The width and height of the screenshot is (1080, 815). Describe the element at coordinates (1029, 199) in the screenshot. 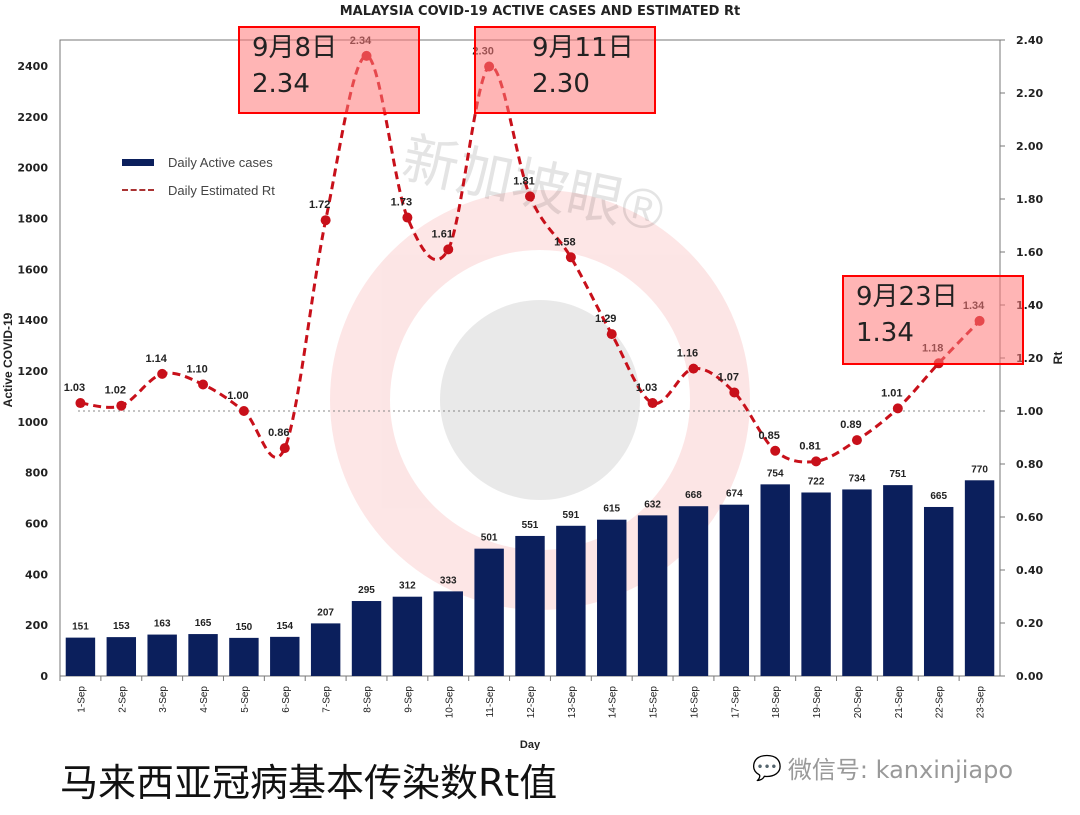

I see `svg-text: 1.80` at that location.